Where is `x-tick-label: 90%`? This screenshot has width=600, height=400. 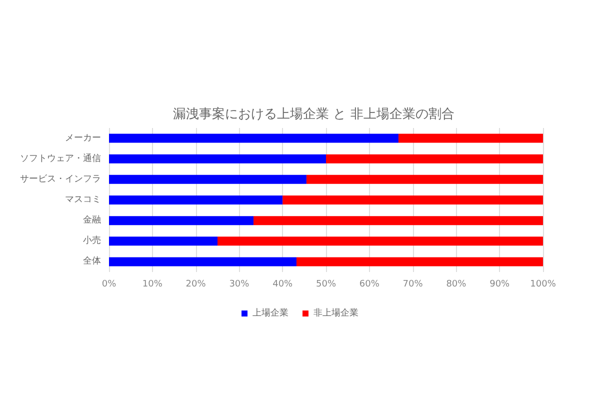
x-tick-label: 90% is located at coordinates (500, 285).